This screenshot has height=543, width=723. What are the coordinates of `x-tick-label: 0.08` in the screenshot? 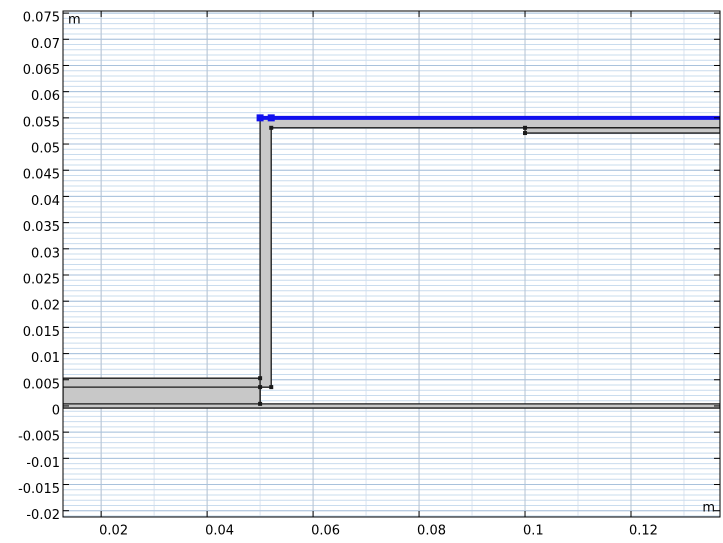 It's located at (431, 531).